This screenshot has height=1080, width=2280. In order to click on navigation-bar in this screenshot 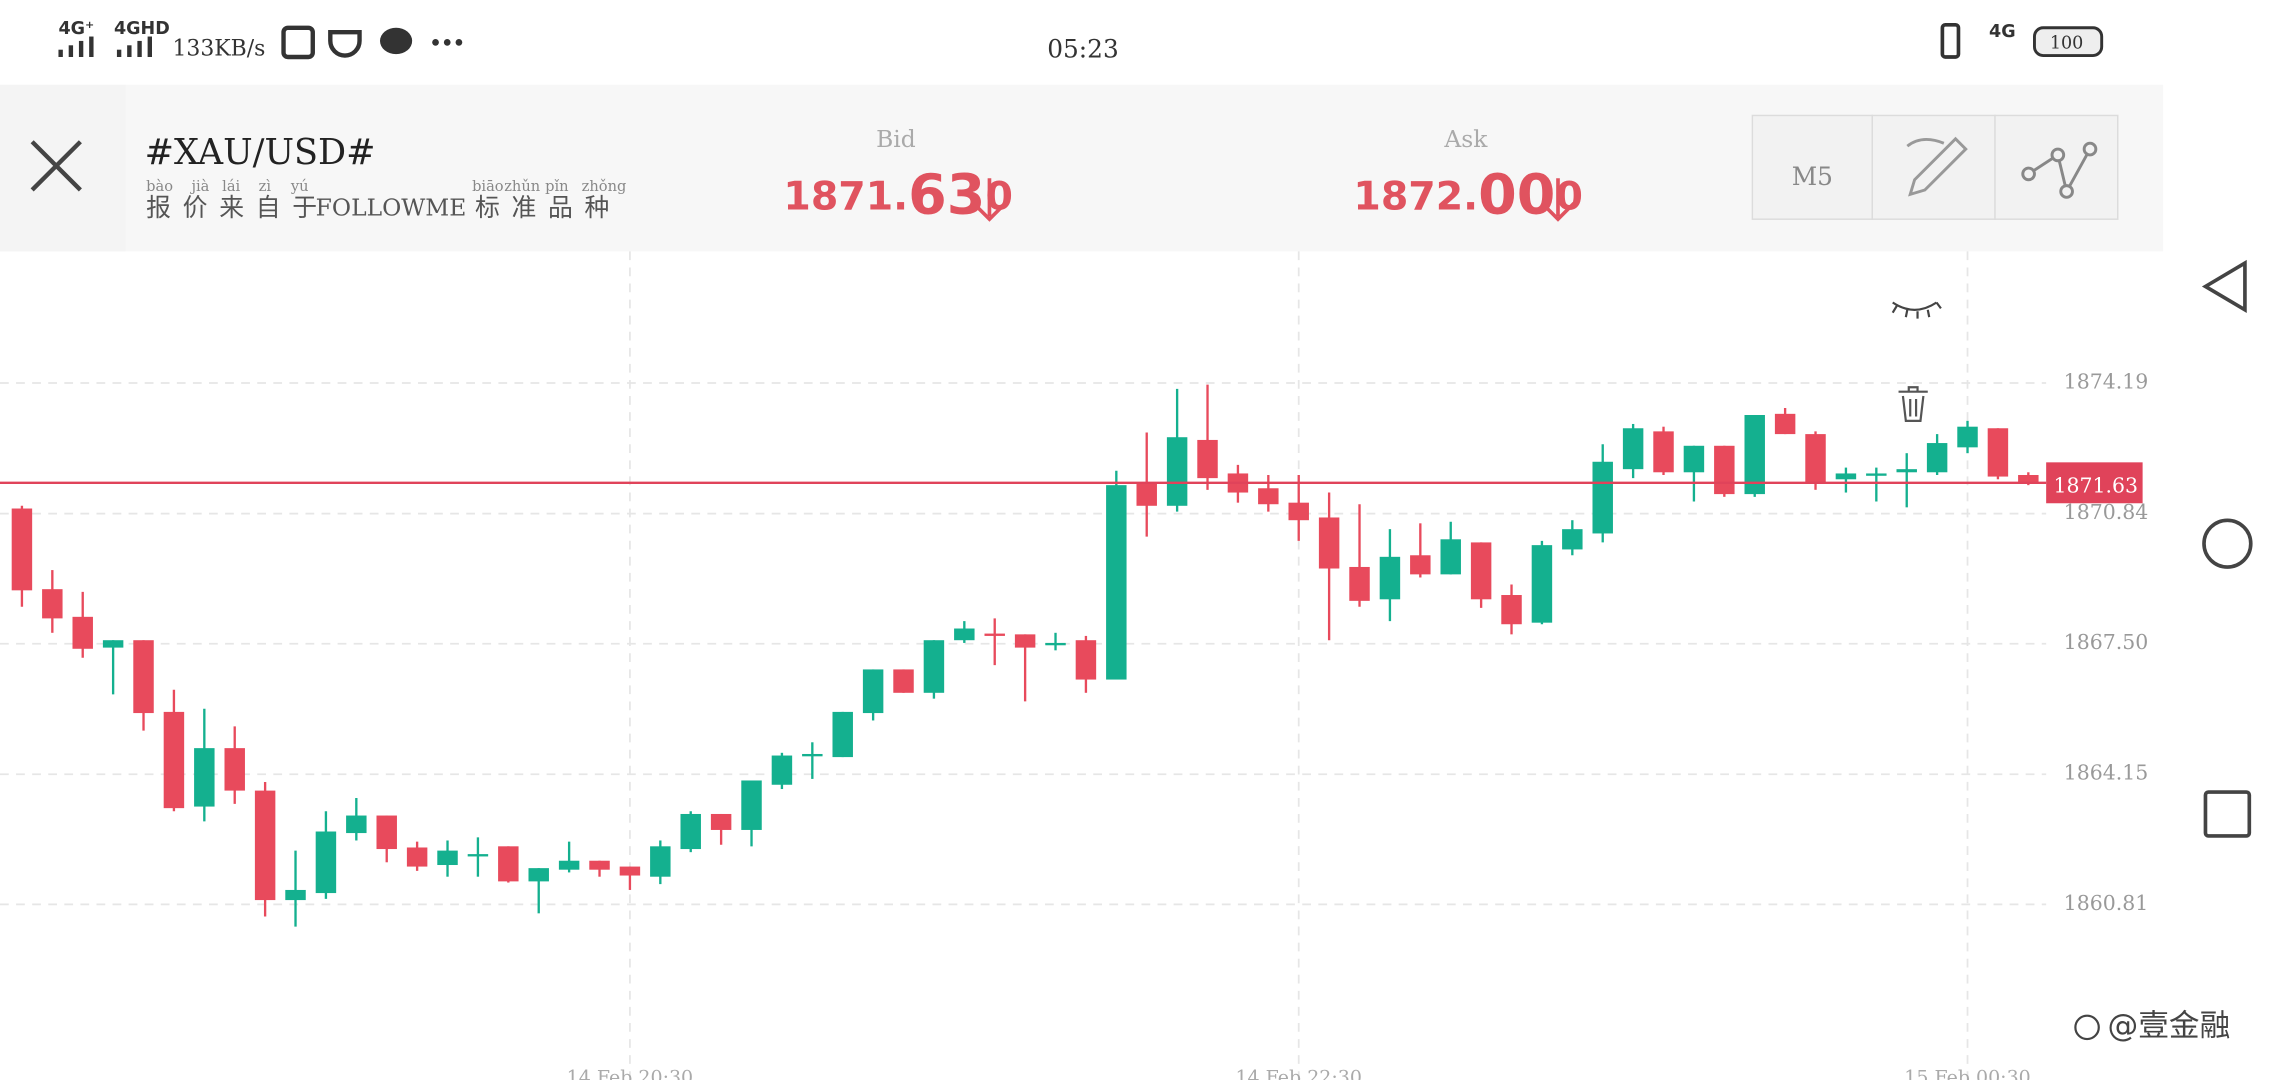, I will do `click(2227, 548)`.